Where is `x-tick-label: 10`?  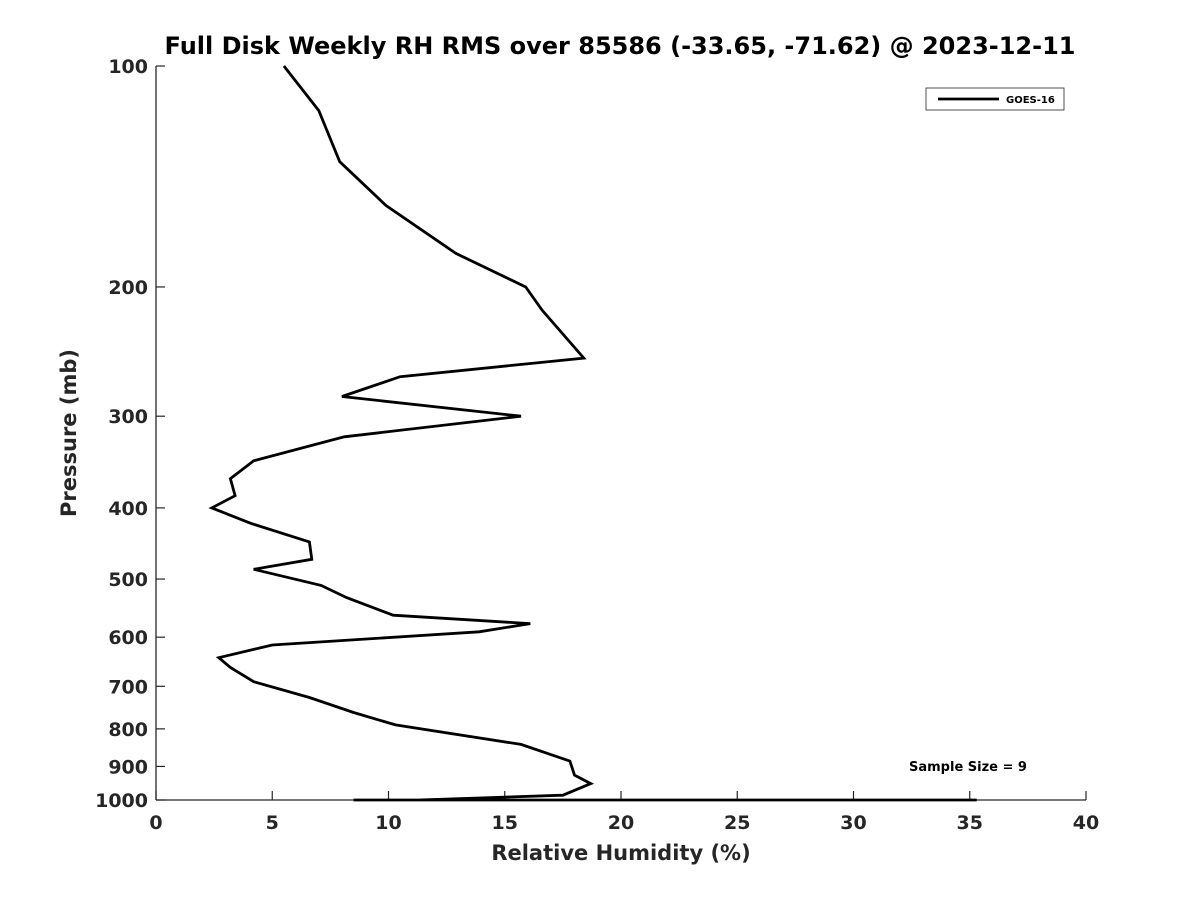
x-tick-label: 10 is located at coordinates (388, 823).